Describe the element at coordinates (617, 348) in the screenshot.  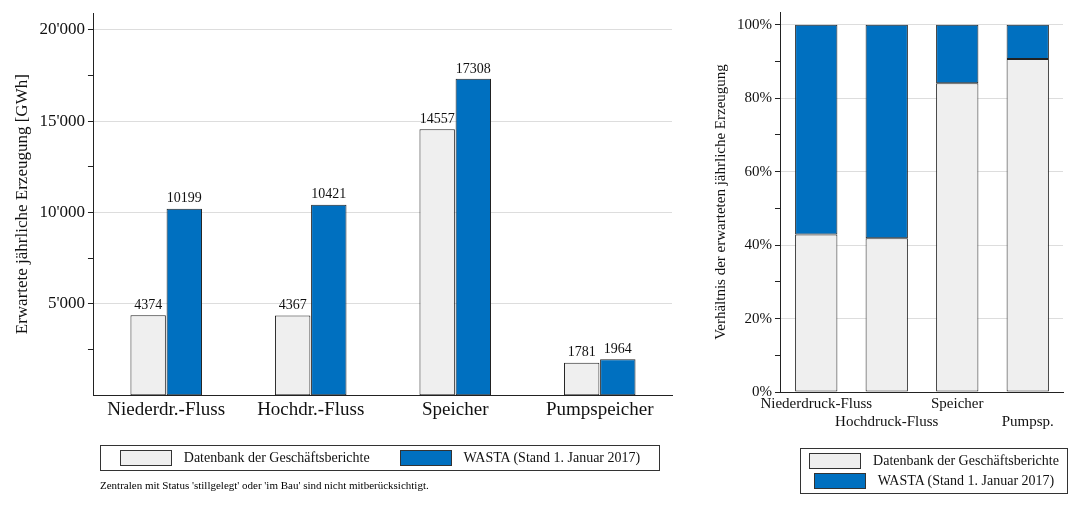
I see `data-label: 1964` at that location.